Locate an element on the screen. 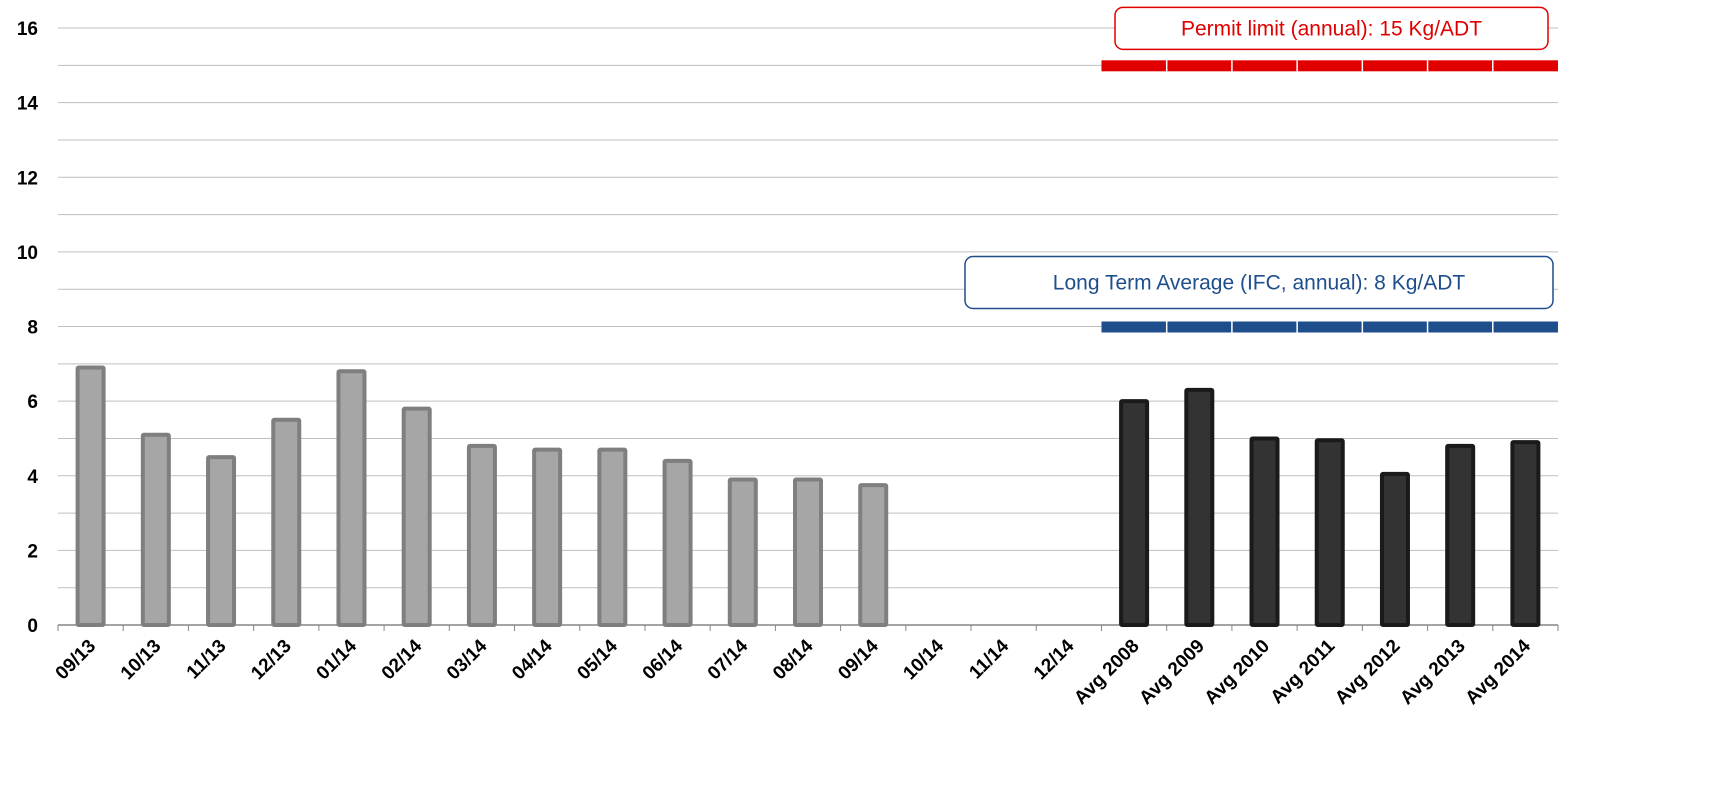 This screenshot has height=804, width=1719. x-tick-label: 03/14 is located at coordinates (467, 659).